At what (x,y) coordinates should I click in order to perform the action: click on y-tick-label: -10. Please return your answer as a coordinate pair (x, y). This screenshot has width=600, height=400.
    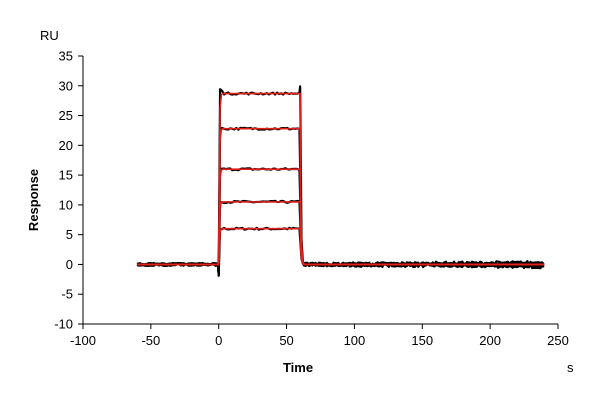
    Looking at the image, I should click on (63, 324).